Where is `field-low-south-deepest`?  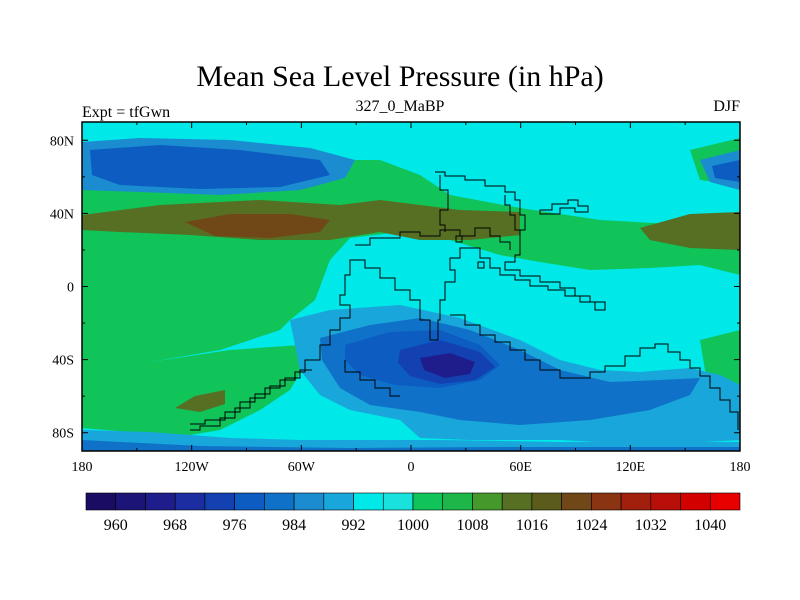
field-low-south-deepest is located at coordinates (447, 365).